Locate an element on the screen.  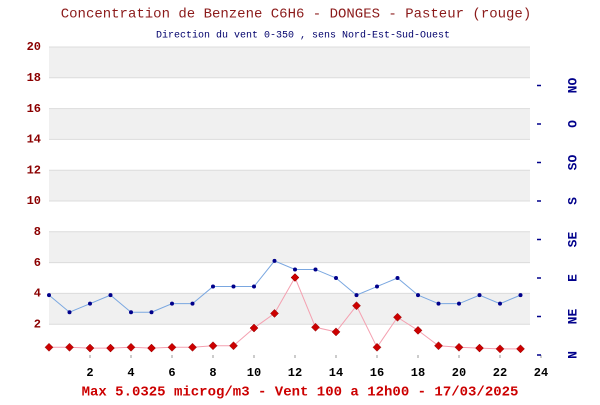
y-tick-label: 16 is located at coordinates (34, 109).